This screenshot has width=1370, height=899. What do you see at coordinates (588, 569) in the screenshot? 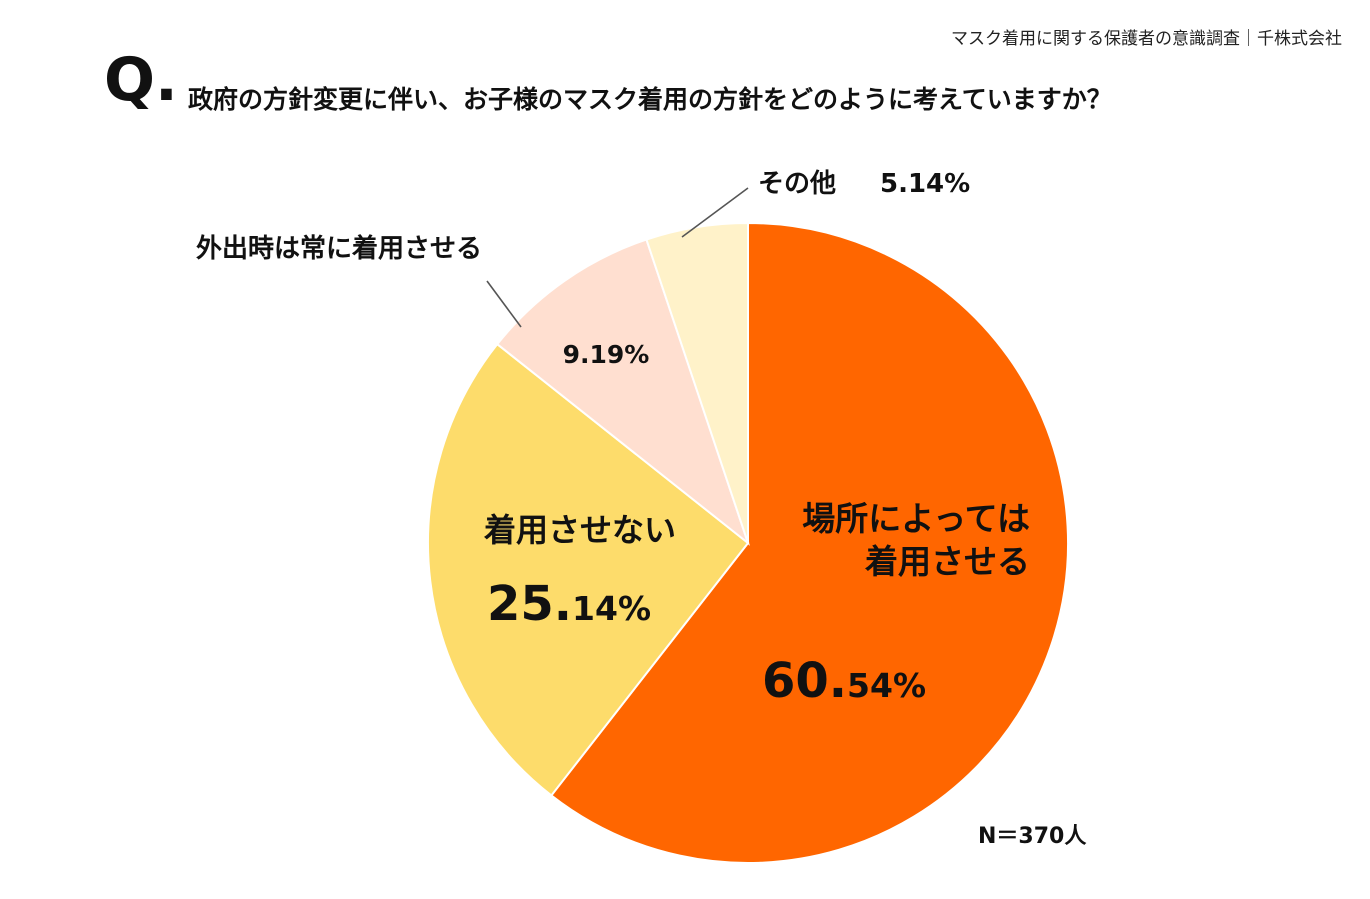
I see `slice-none` at bounding box center [588, 569].